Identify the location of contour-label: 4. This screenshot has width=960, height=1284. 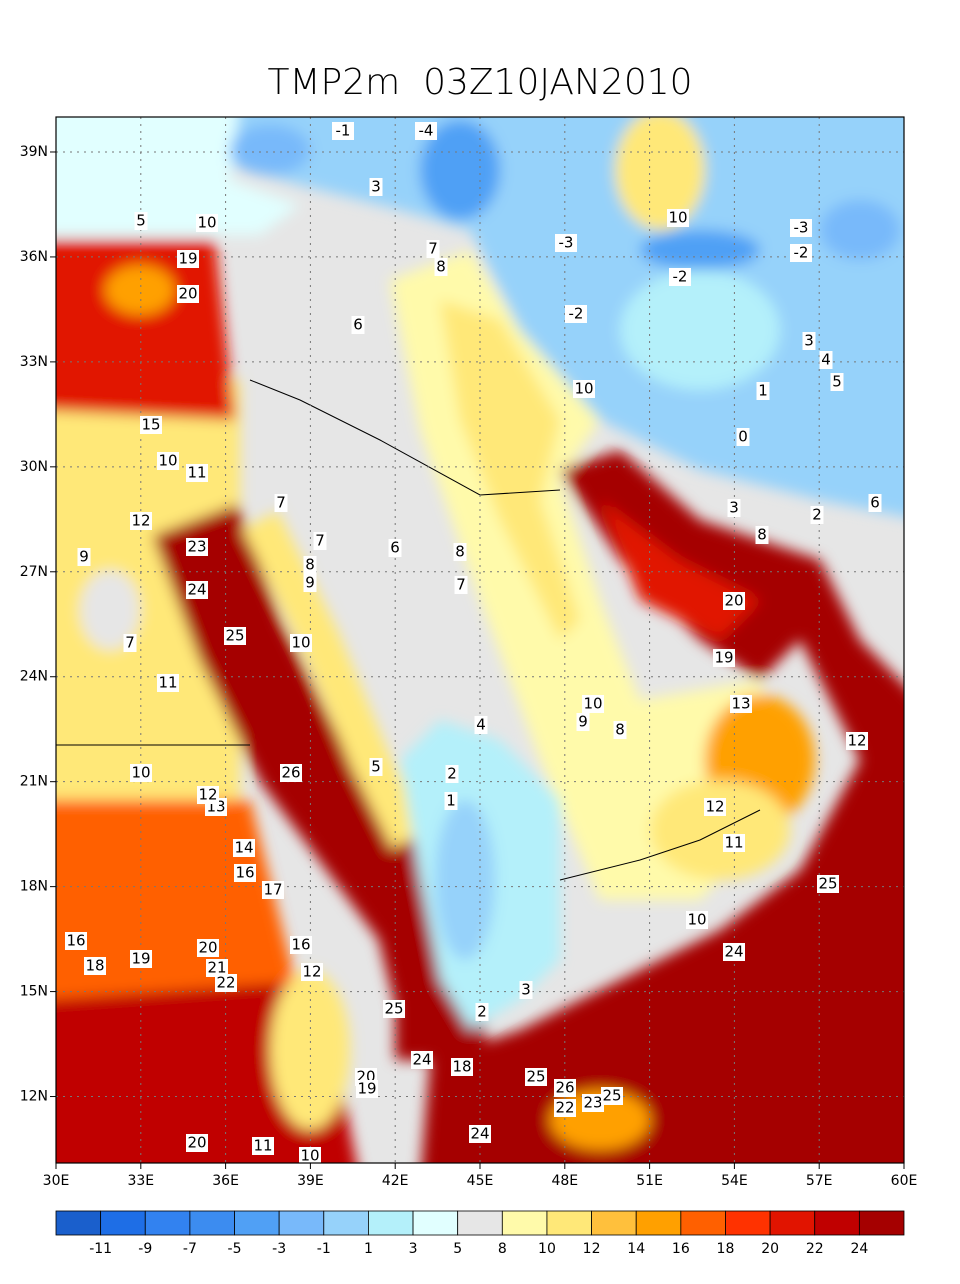
(826, 360).